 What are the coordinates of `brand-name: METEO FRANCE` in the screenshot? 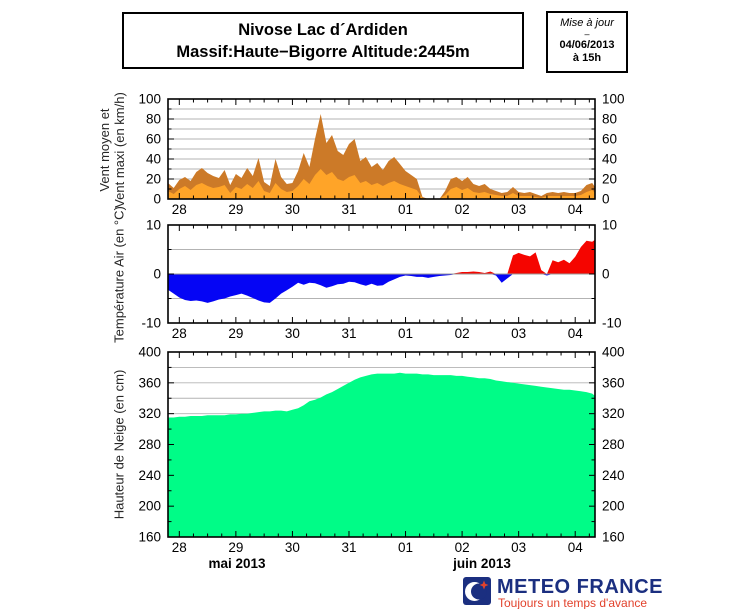 It's located at (580, 587).